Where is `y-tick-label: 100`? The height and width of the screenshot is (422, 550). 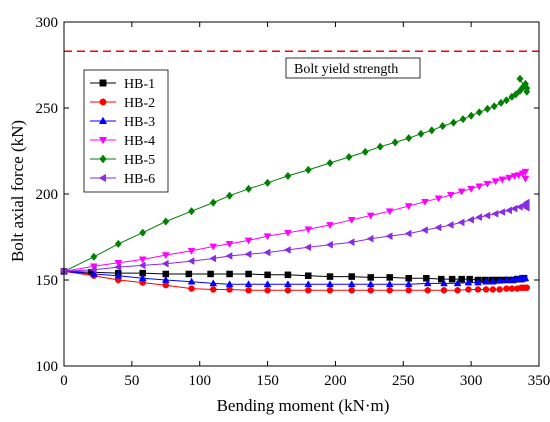
y-tick-label: 100 is located at coordinates (47, 367).